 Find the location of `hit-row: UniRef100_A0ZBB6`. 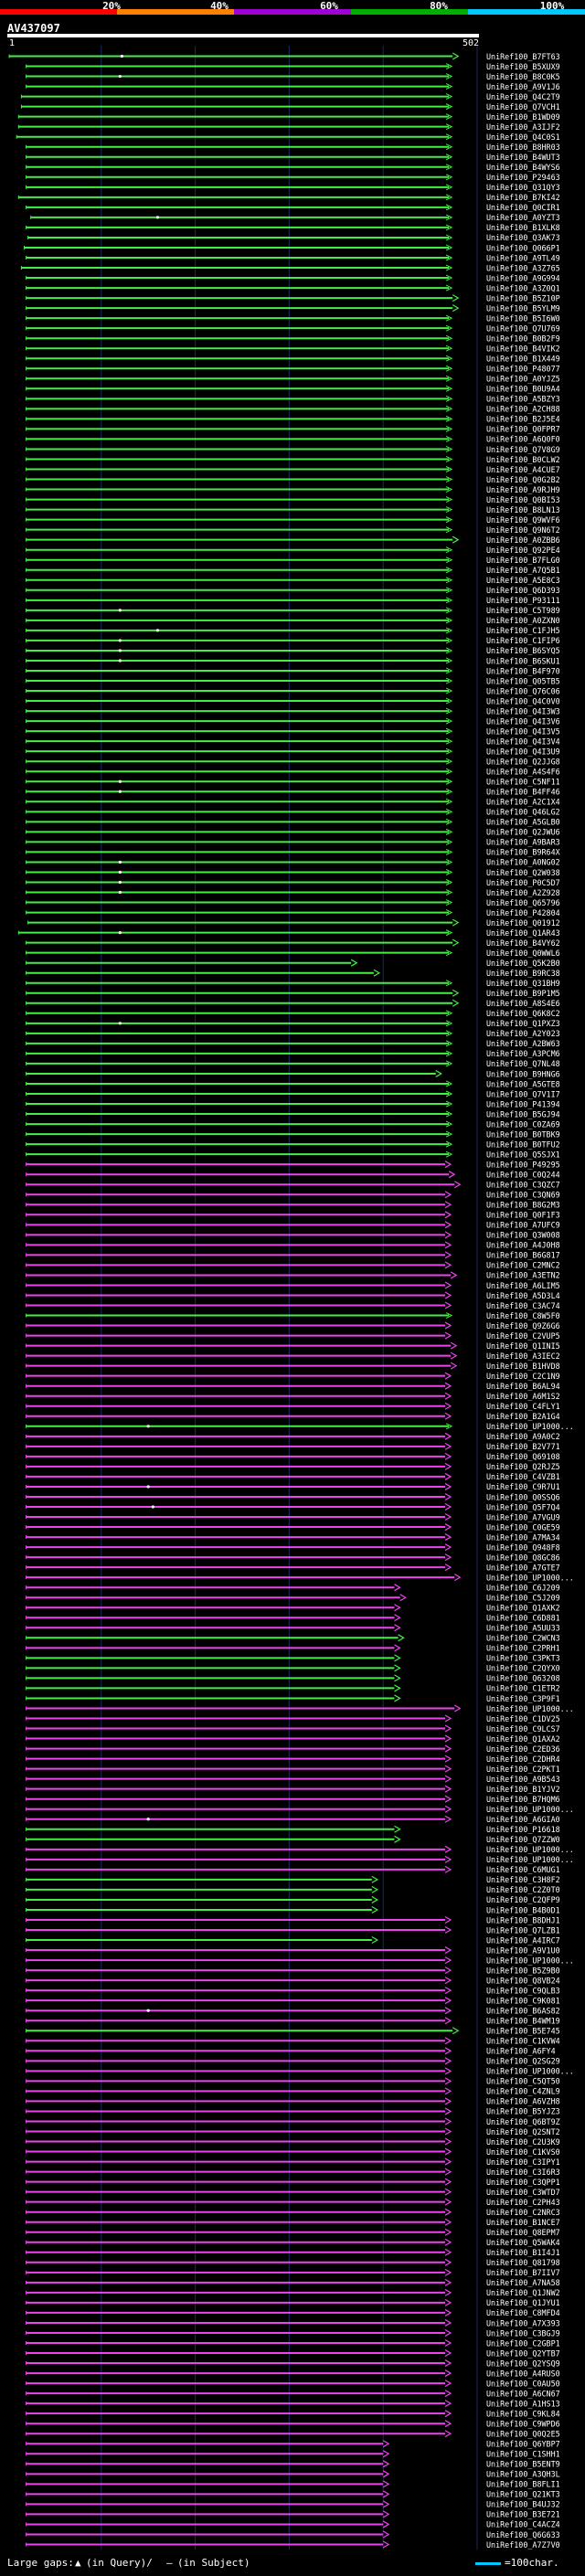

hit-row: UniRef100_A0ZBB6 is located at coordinates (293, 540).